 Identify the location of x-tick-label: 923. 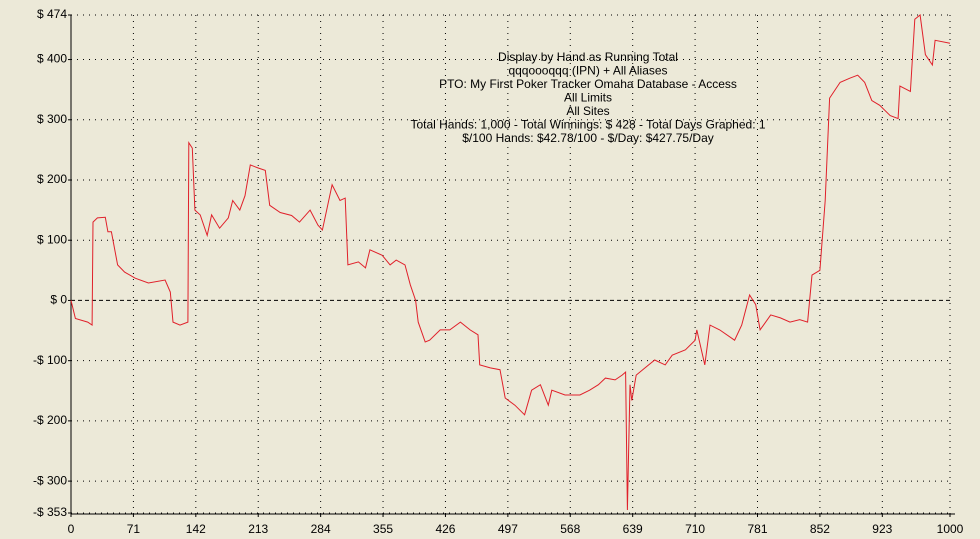
(882, 529).